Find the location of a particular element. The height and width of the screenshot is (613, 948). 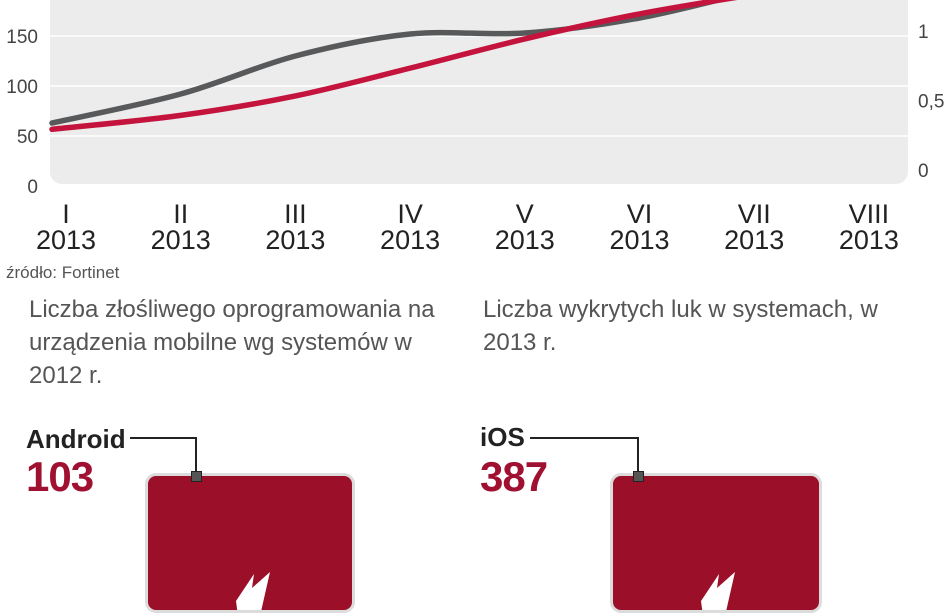

malware-bolt-icon is located at coordinates (253, 591).